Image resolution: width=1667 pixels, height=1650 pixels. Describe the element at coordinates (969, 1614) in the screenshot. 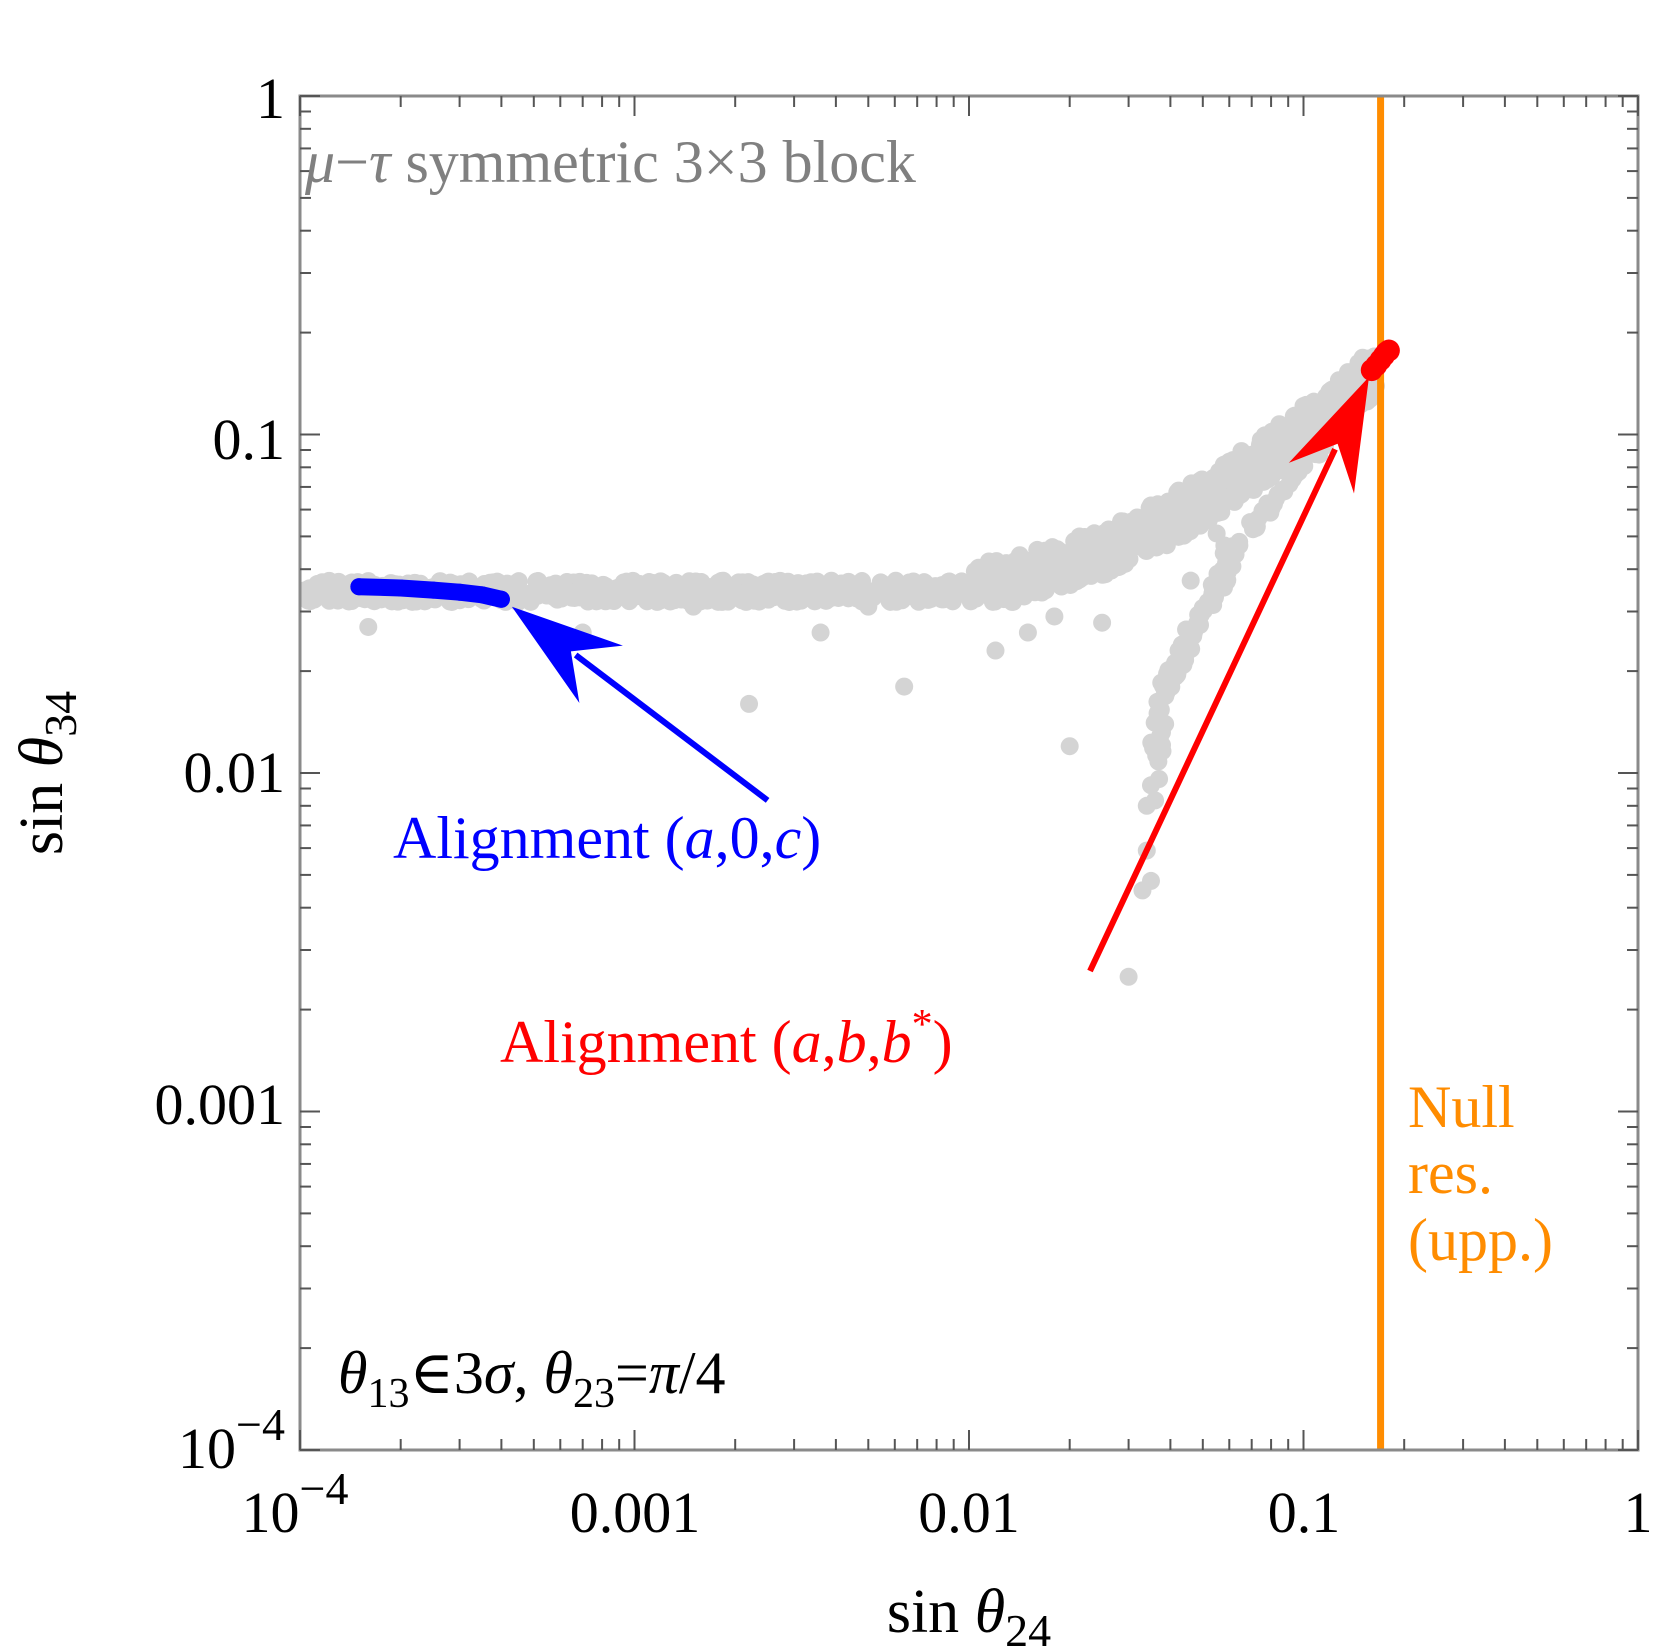

I see `x-axis-title: sin θ24` at that location.